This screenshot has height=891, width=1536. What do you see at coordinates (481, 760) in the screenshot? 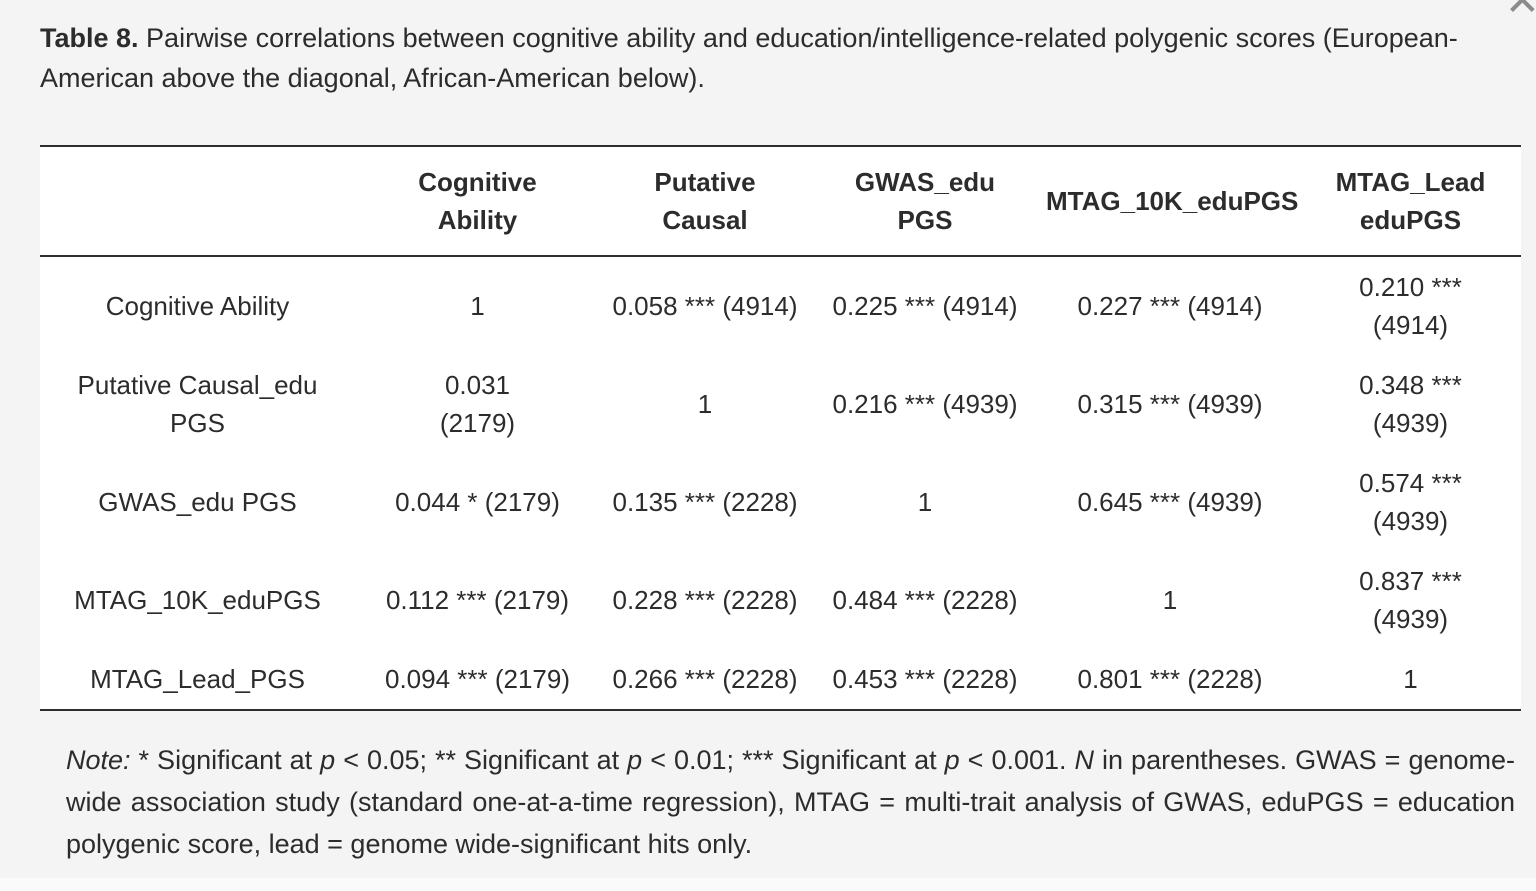
I see `note-text: < 0.05; ** Significant at` at bounding box center [481, 760].